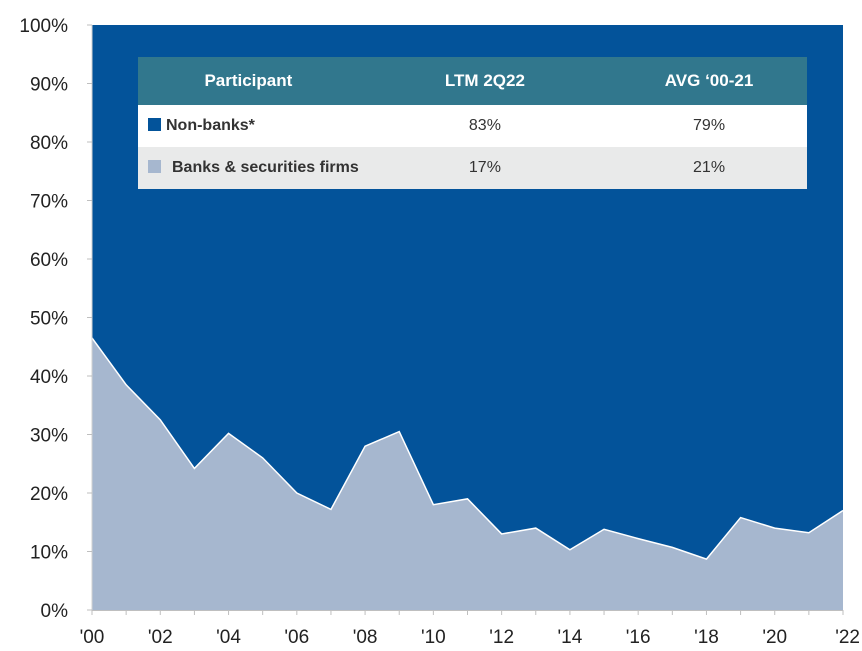  What do you see at coordinates (154, 166) in the screenshot?
I see `banks-swatch` at bounding box center [154, 166].